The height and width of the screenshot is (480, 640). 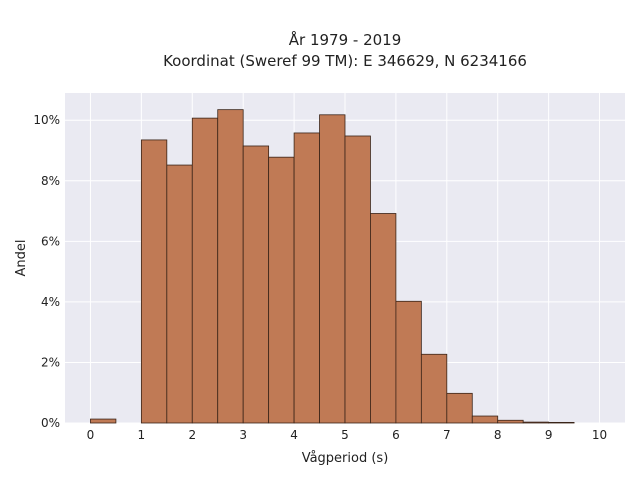 I want to click on y-tick-label: 4%, so click(x=50, y=302).